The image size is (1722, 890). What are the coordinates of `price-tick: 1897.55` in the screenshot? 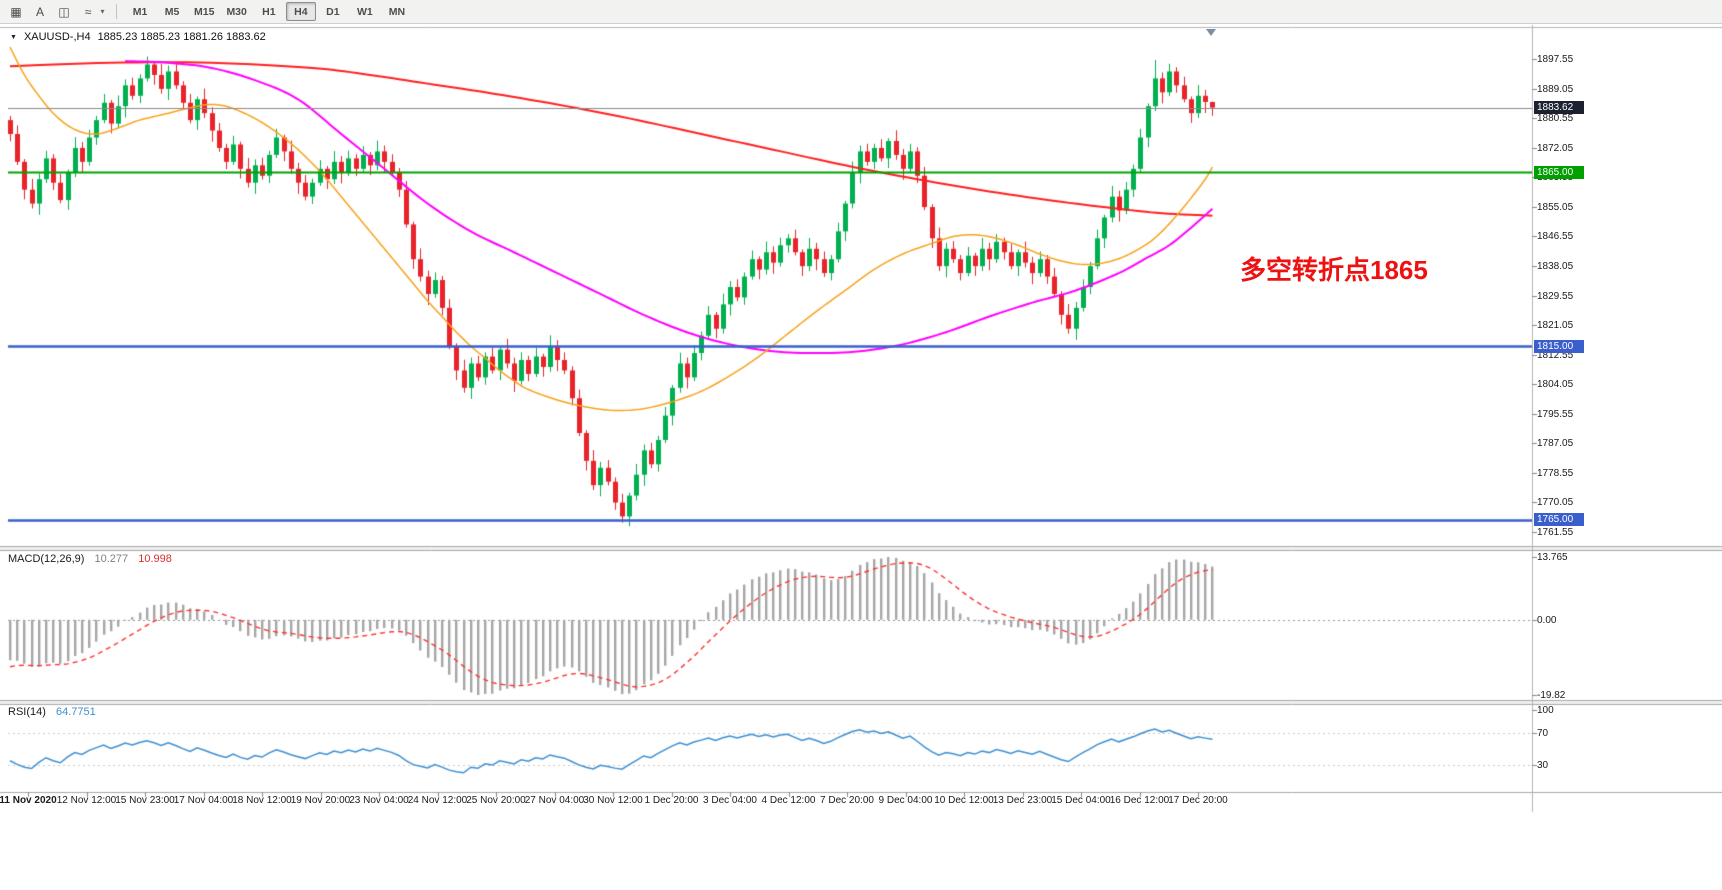 It's located at (1555, 60).